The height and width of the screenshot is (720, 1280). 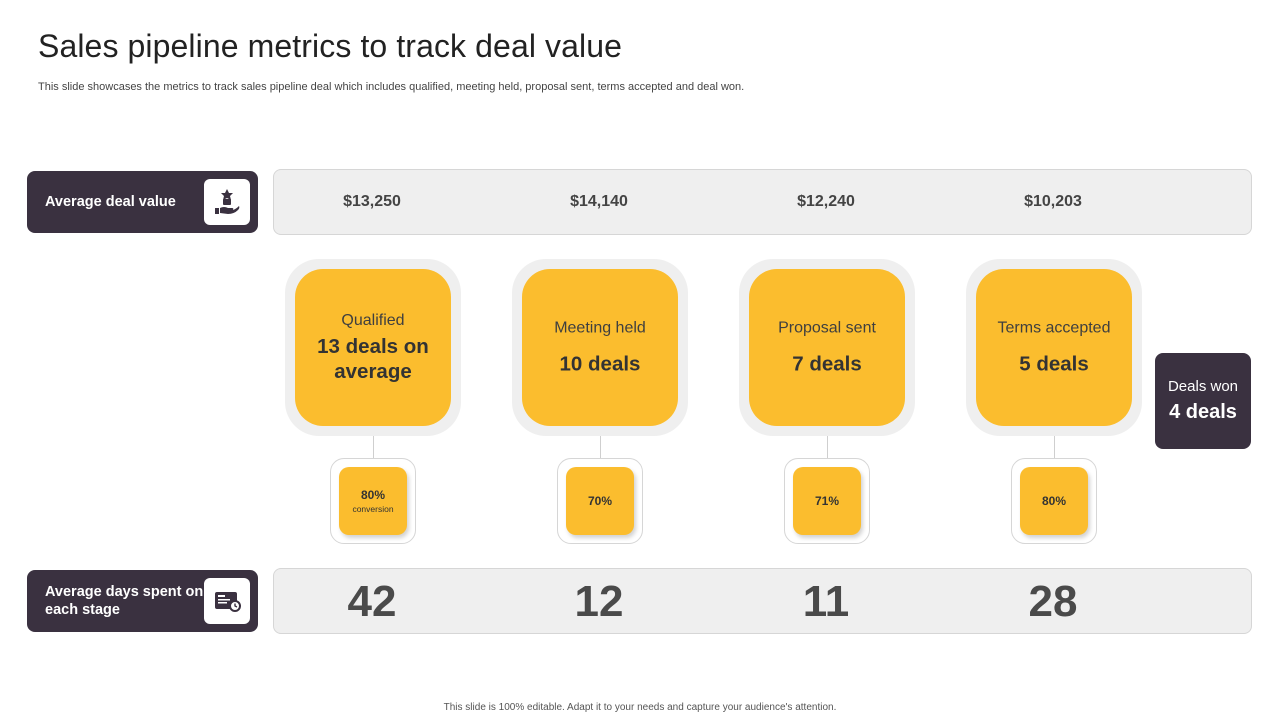 I want to click on stage-card: Meeting held 10 deals, so click(x=600, y=347).